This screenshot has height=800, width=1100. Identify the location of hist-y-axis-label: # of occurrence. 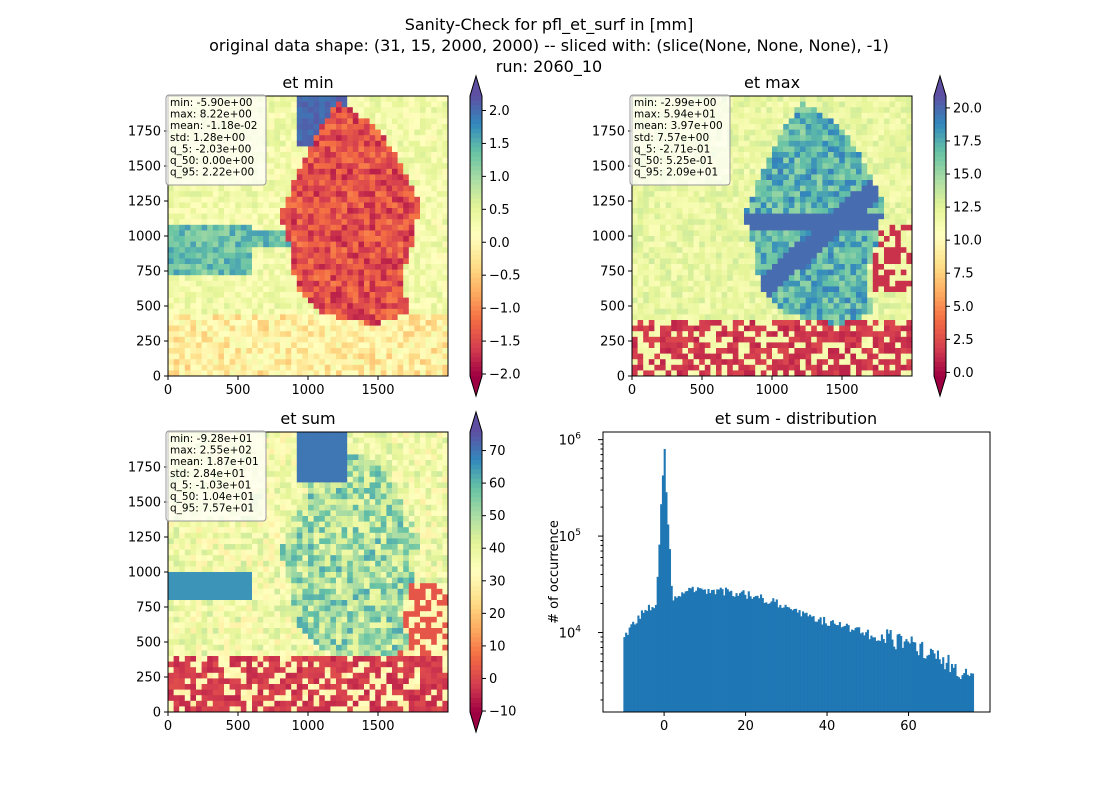
(554, 572).